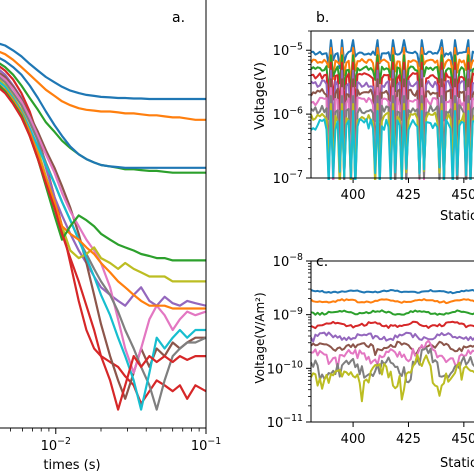 The width and height of the screenshot is (474, 474). Describe the element at coordinates (392, 301) in the screenshot. I see `panel-c-series-2-line` at that location.